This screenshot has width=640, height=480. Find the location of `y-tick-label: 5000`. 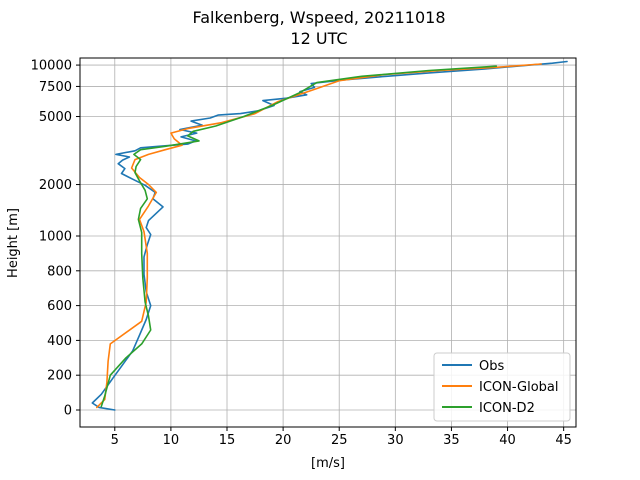

y-tick-label: 5000 is located at coordinates (55, 117).